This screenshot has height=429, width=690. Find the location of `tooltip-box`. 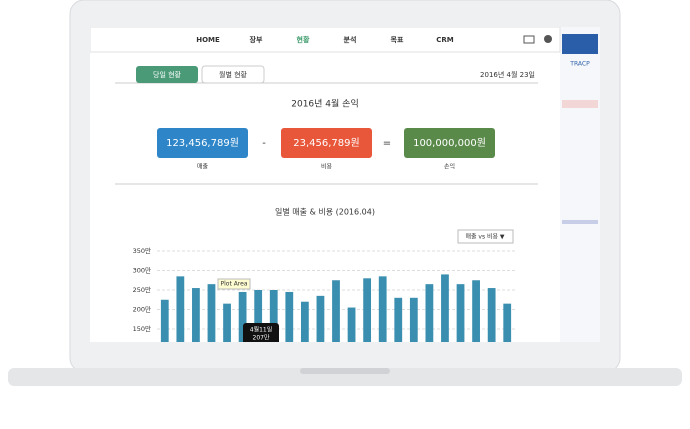

tooltip-box is located at coordinates (261, 332).